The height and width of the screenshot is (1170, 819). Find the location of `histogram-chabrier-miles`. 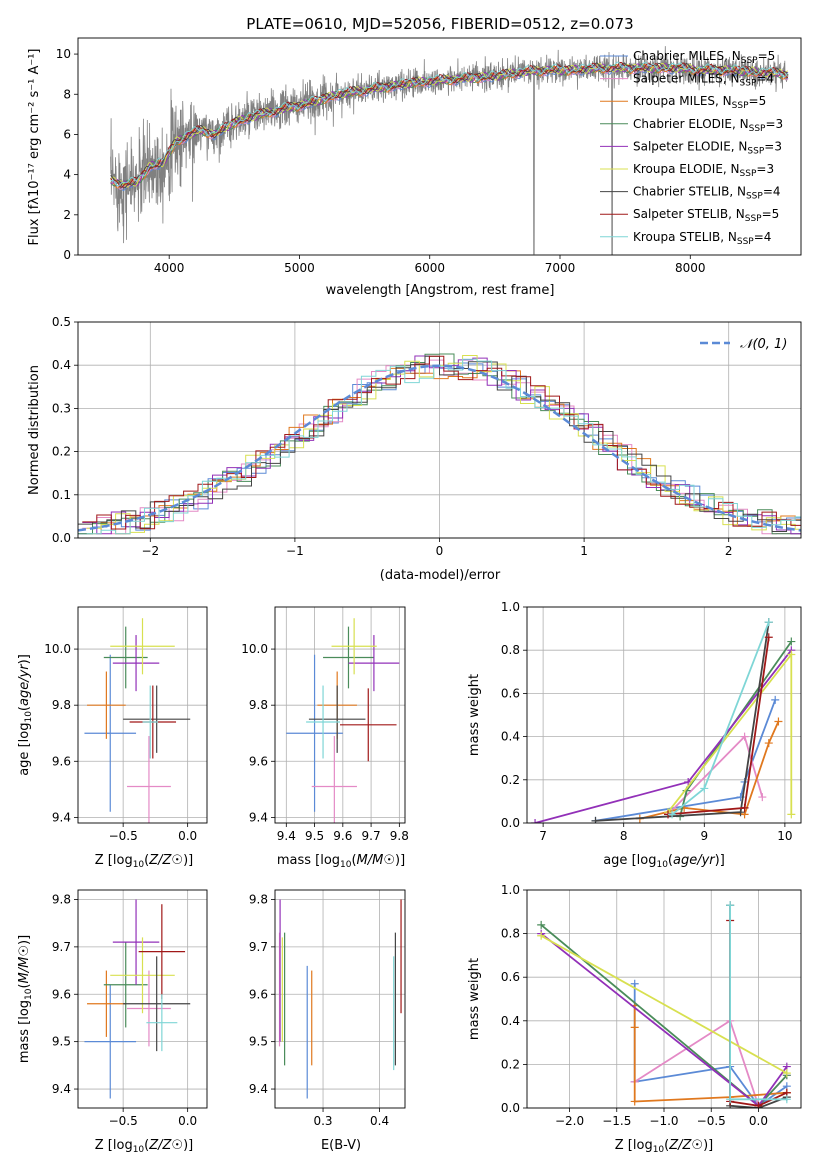

histogram-chabrier-miles is located at coordinates (439, 448).